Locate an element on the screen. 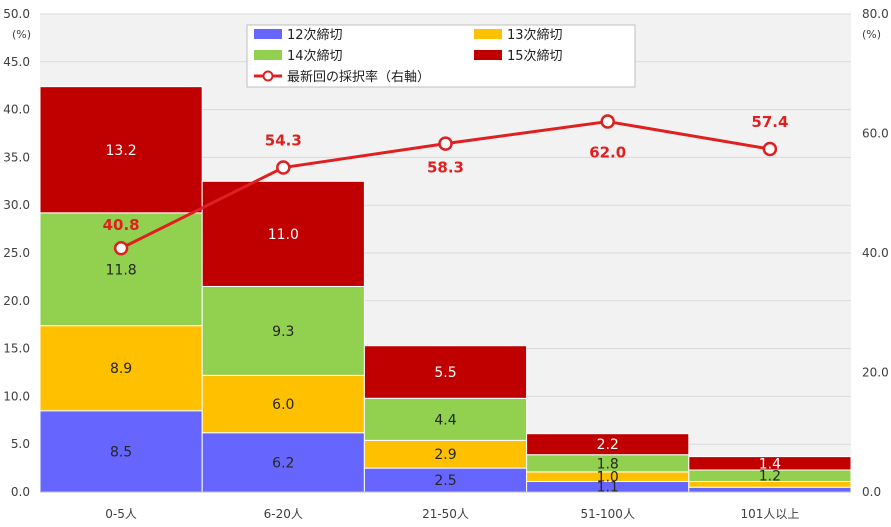 Image resolution: width=891 pixels, height=527 pixels. legend-box is located at coordinates (441, 56).